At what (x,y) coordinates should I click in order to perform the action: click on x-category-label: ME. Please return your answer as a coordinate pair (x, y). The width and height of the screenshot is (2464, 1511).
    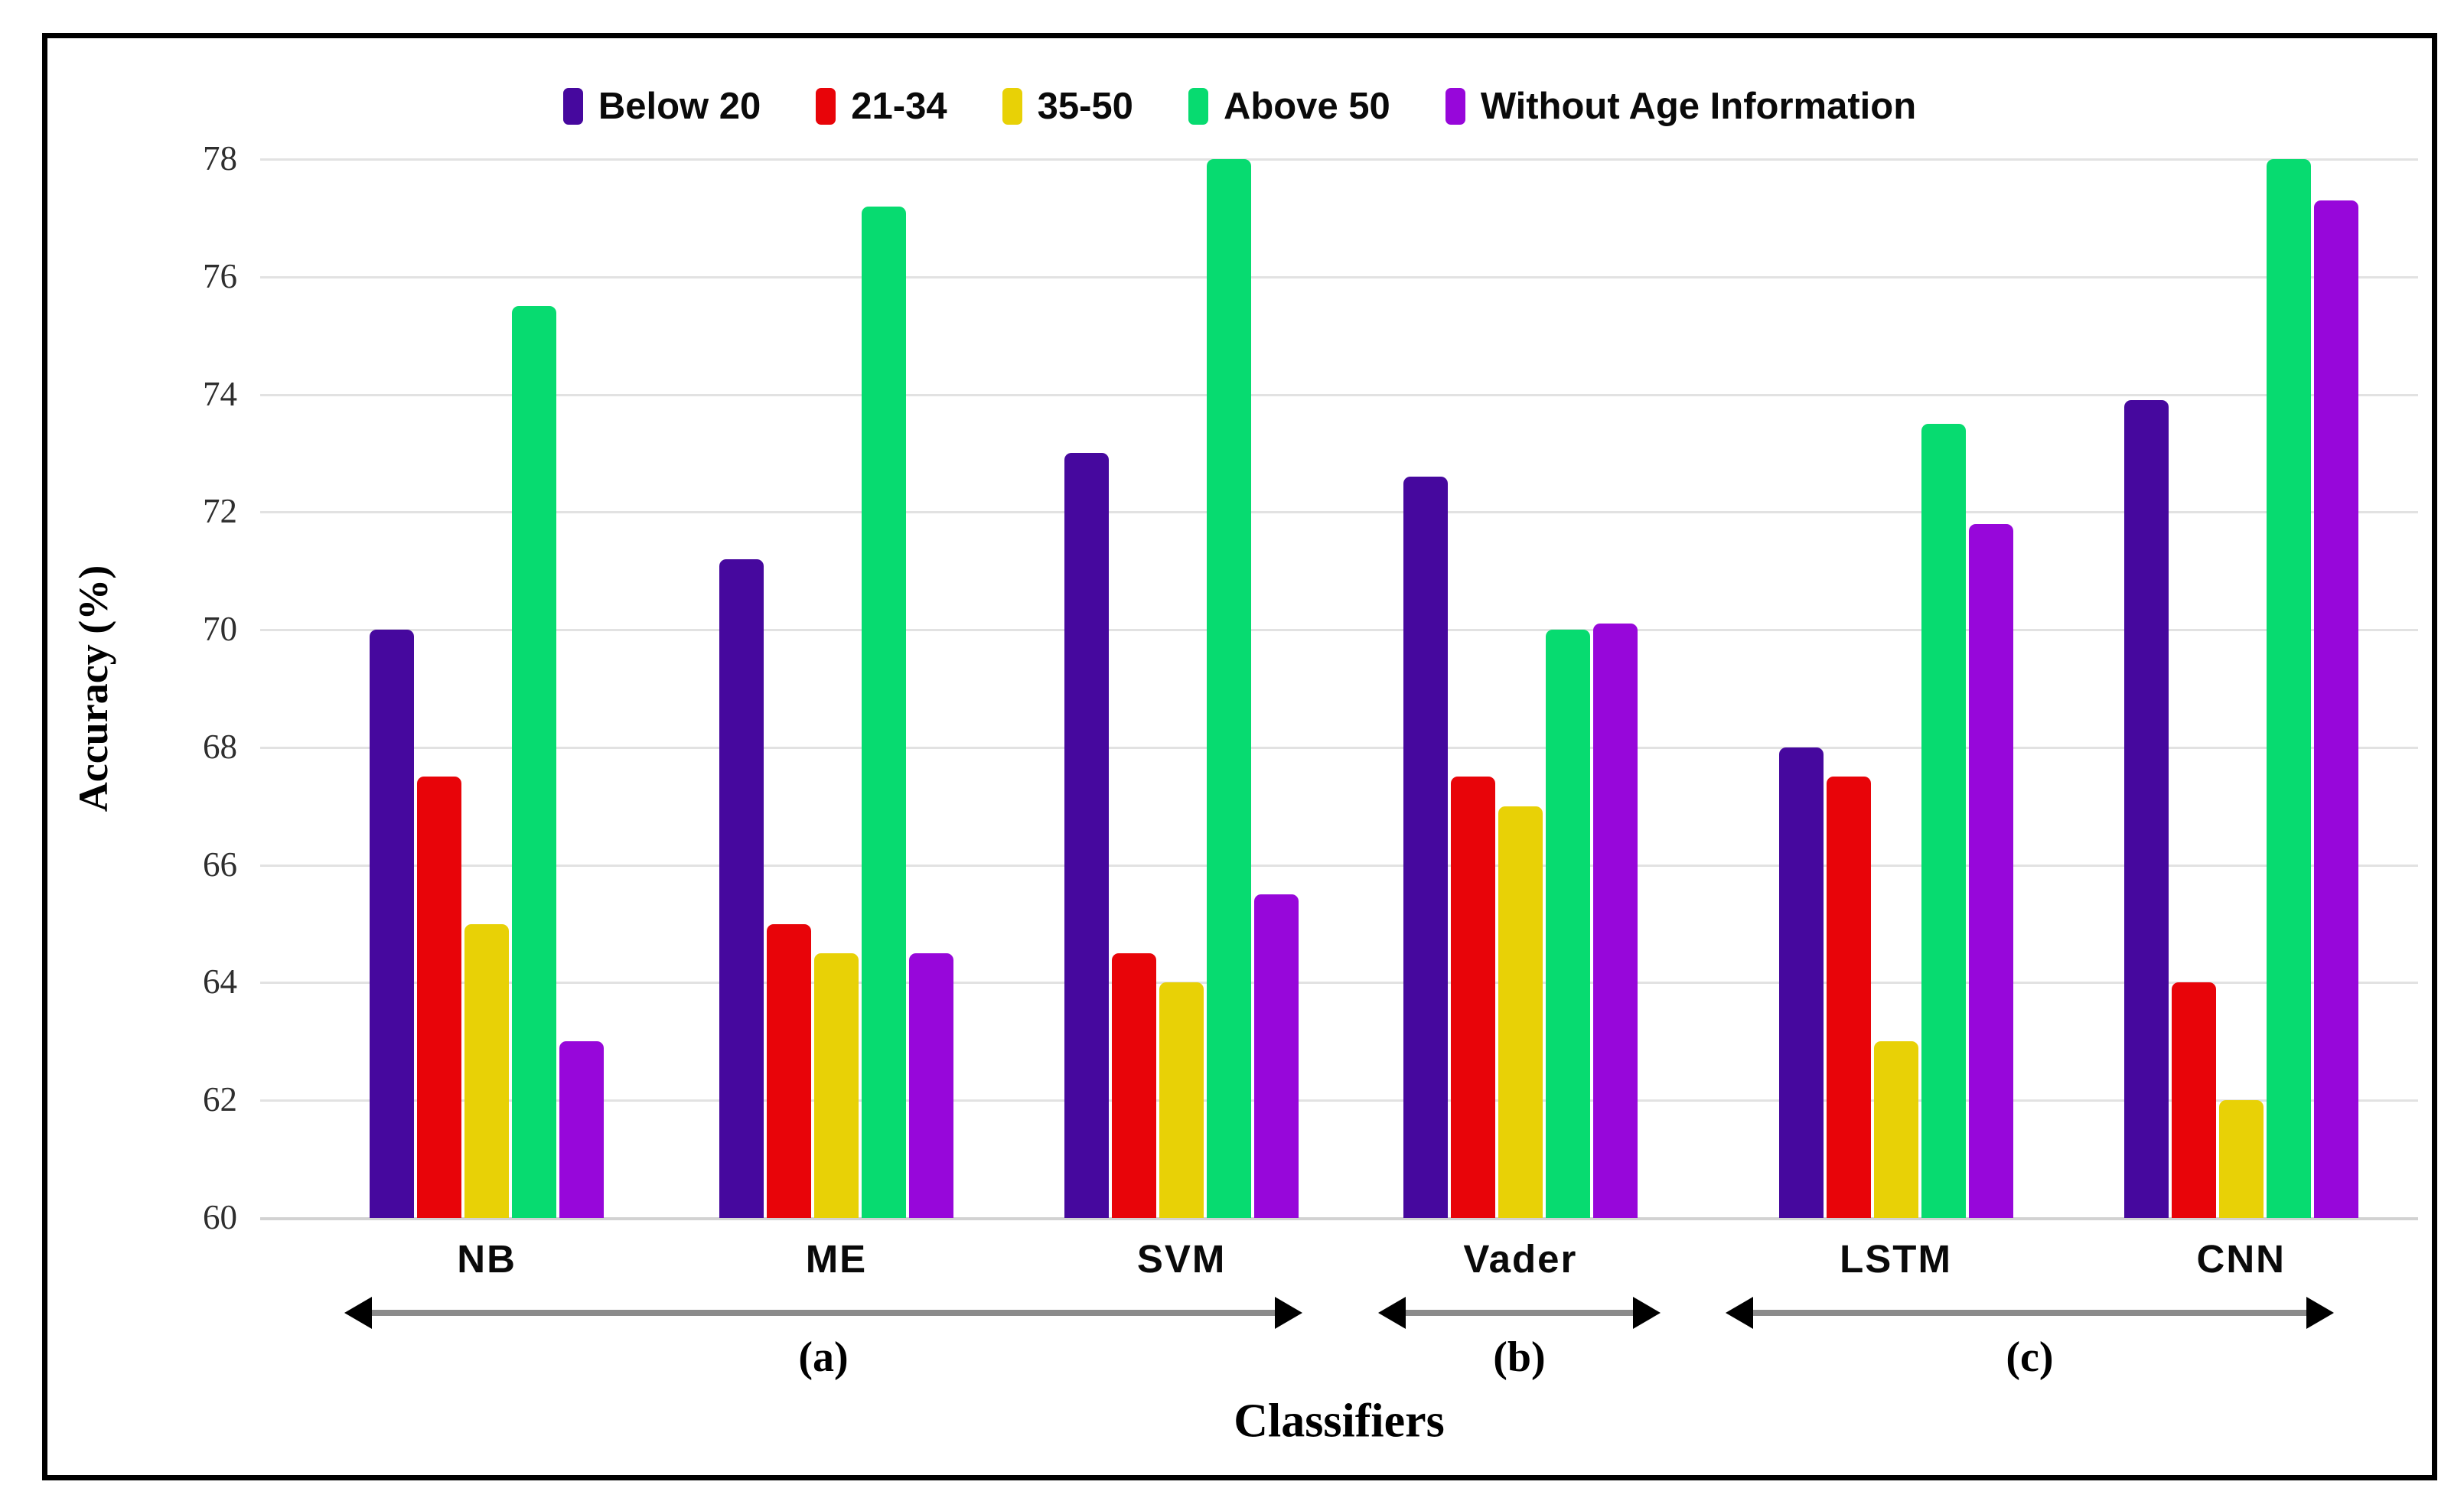
    Looking at the image, I should click on (837, 1259).